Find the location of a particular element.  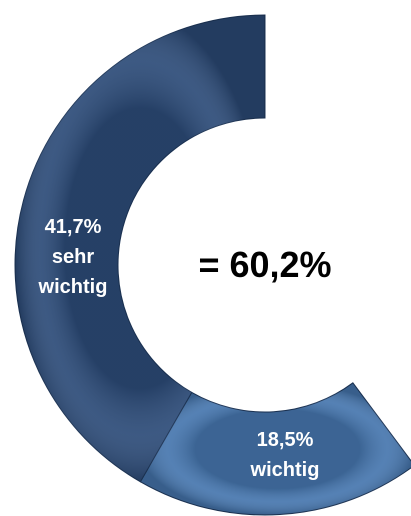

category-label: sehr wichtig is located at coordinates (73, 272).